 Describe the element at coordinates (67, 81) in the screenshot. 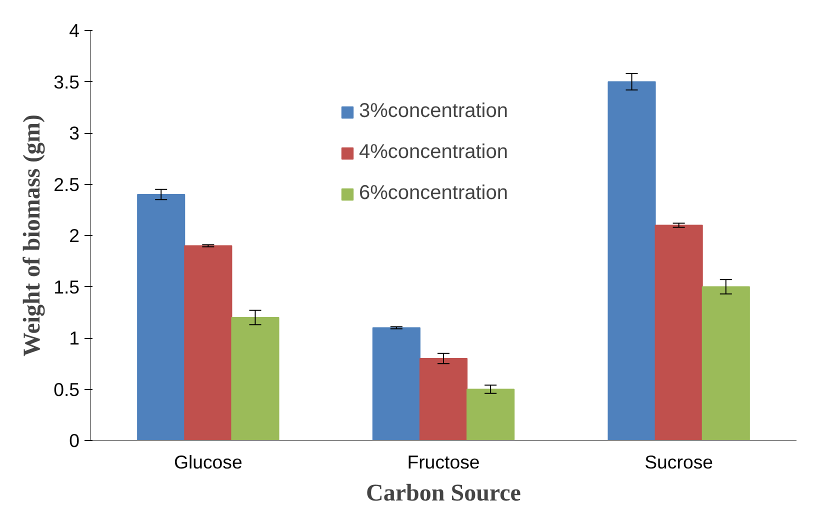

I see `y-tick-label: 3.5` at that location.